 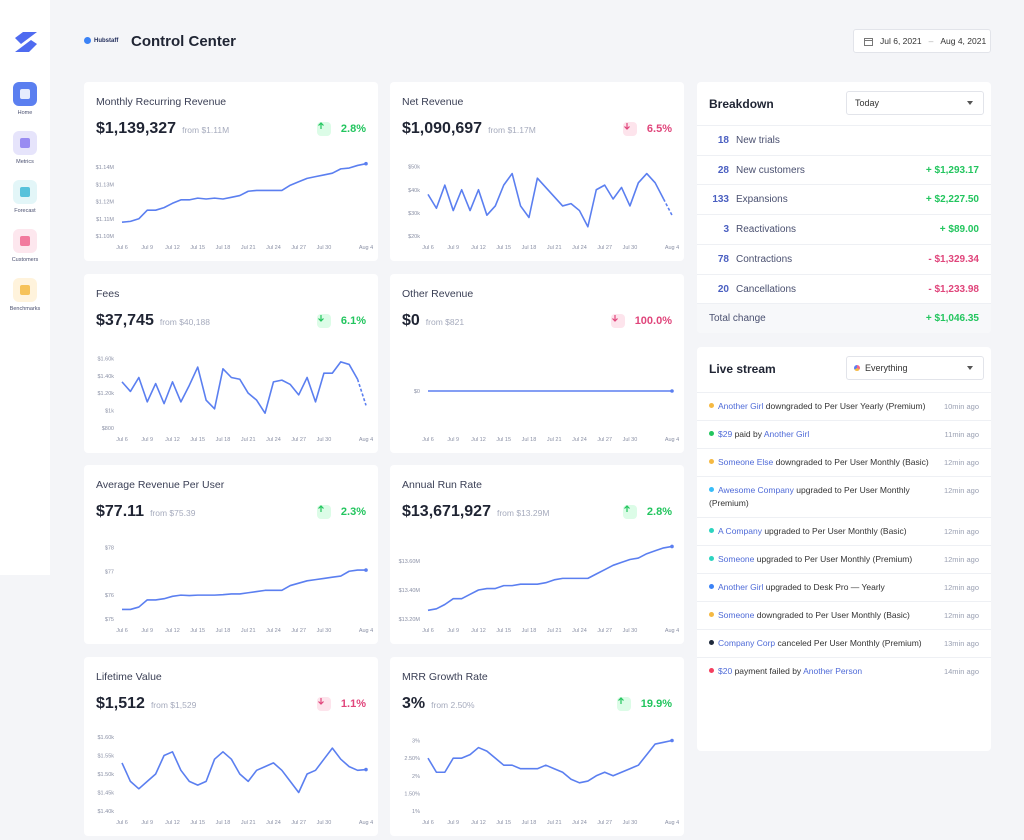 What do you see at coordinates (725, 671) in the screenshot?
I see `event-link: $20` at bounding box center [725, 671].